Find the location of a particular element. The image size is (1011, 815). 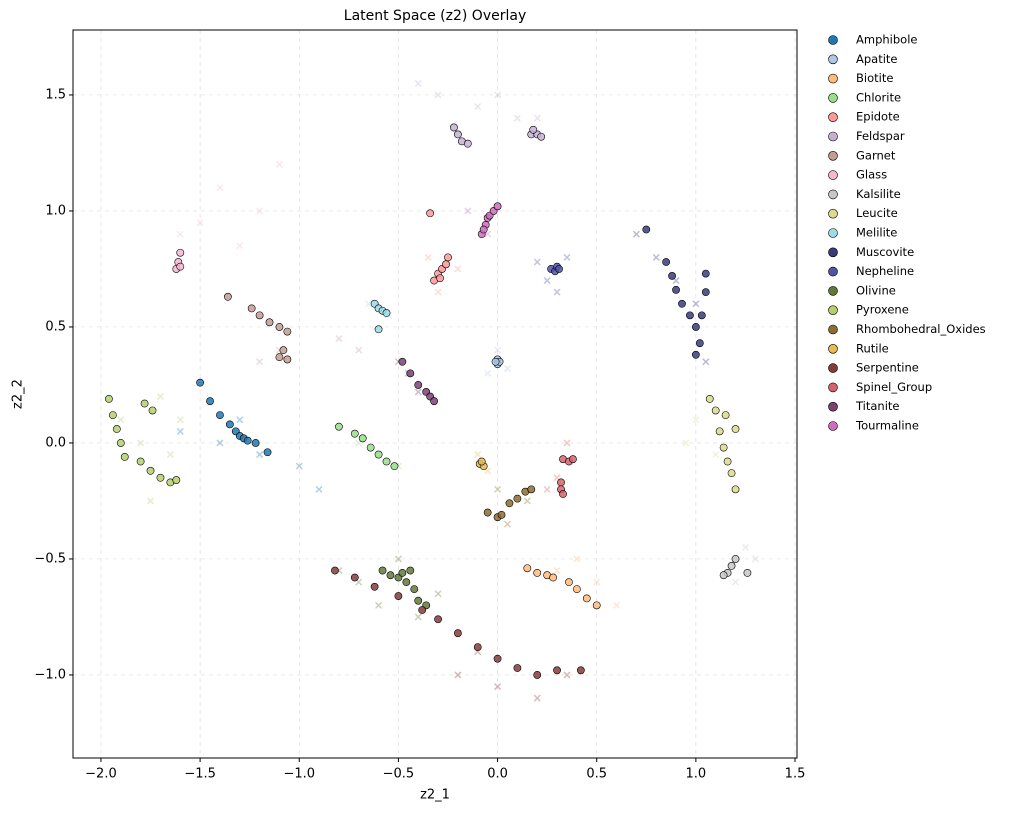

legend-label: Muscovite is located at coordinates (885, 252).